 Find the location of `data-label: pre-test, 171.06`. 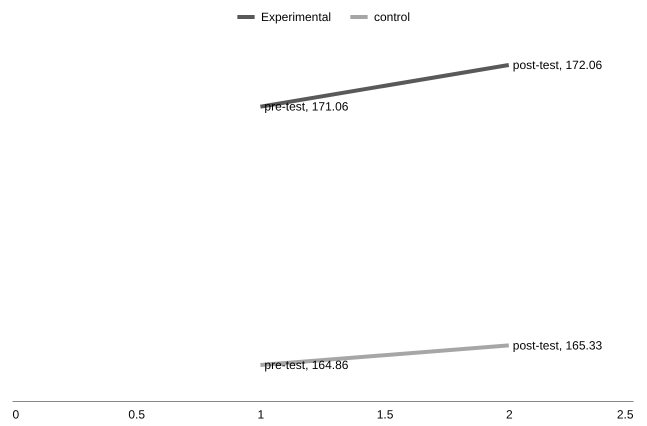

data-label: pre-test, 171.06 is located at coordinates (306, 107).